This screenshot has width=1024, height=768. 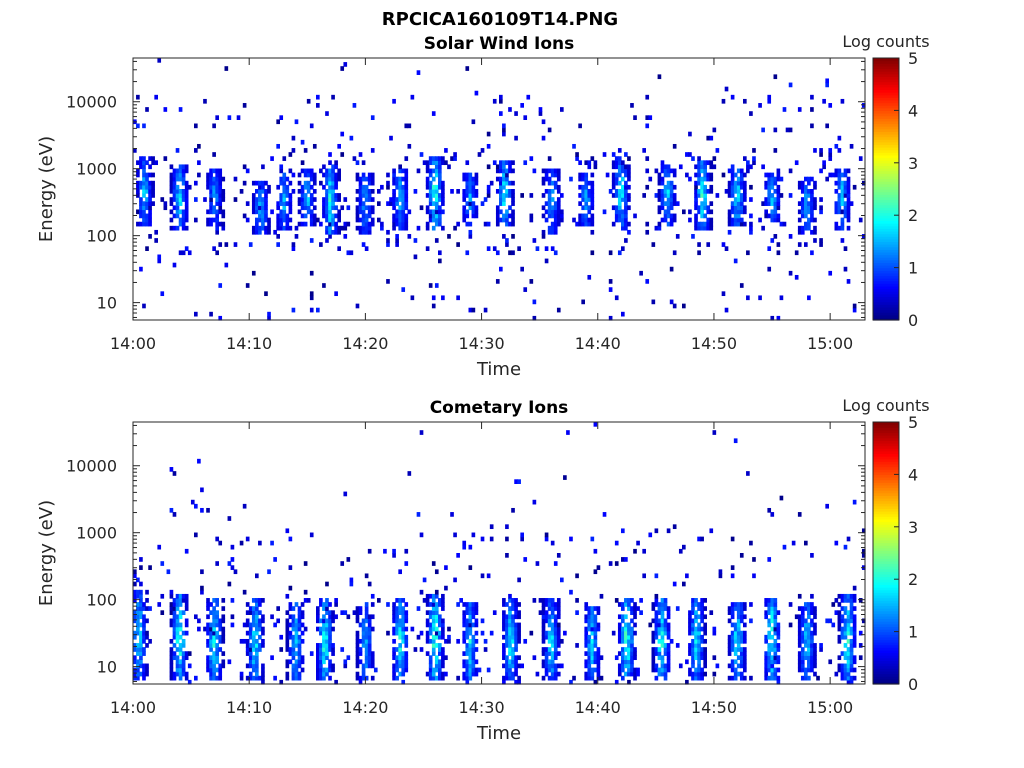 I want to click on colorbar-label: Log counts, so click(x=885, y=405).